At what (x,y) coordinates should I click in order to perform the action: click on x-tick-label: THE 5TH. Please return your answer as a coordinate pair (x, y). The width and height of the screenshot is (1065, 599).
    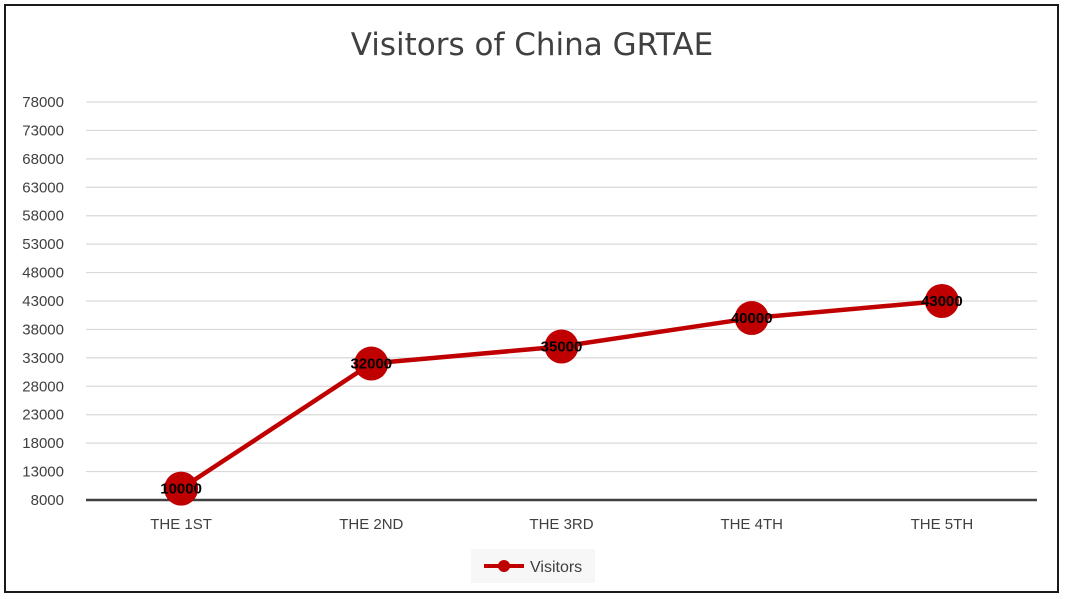
    Looking at the image, I should click on (942, 524).